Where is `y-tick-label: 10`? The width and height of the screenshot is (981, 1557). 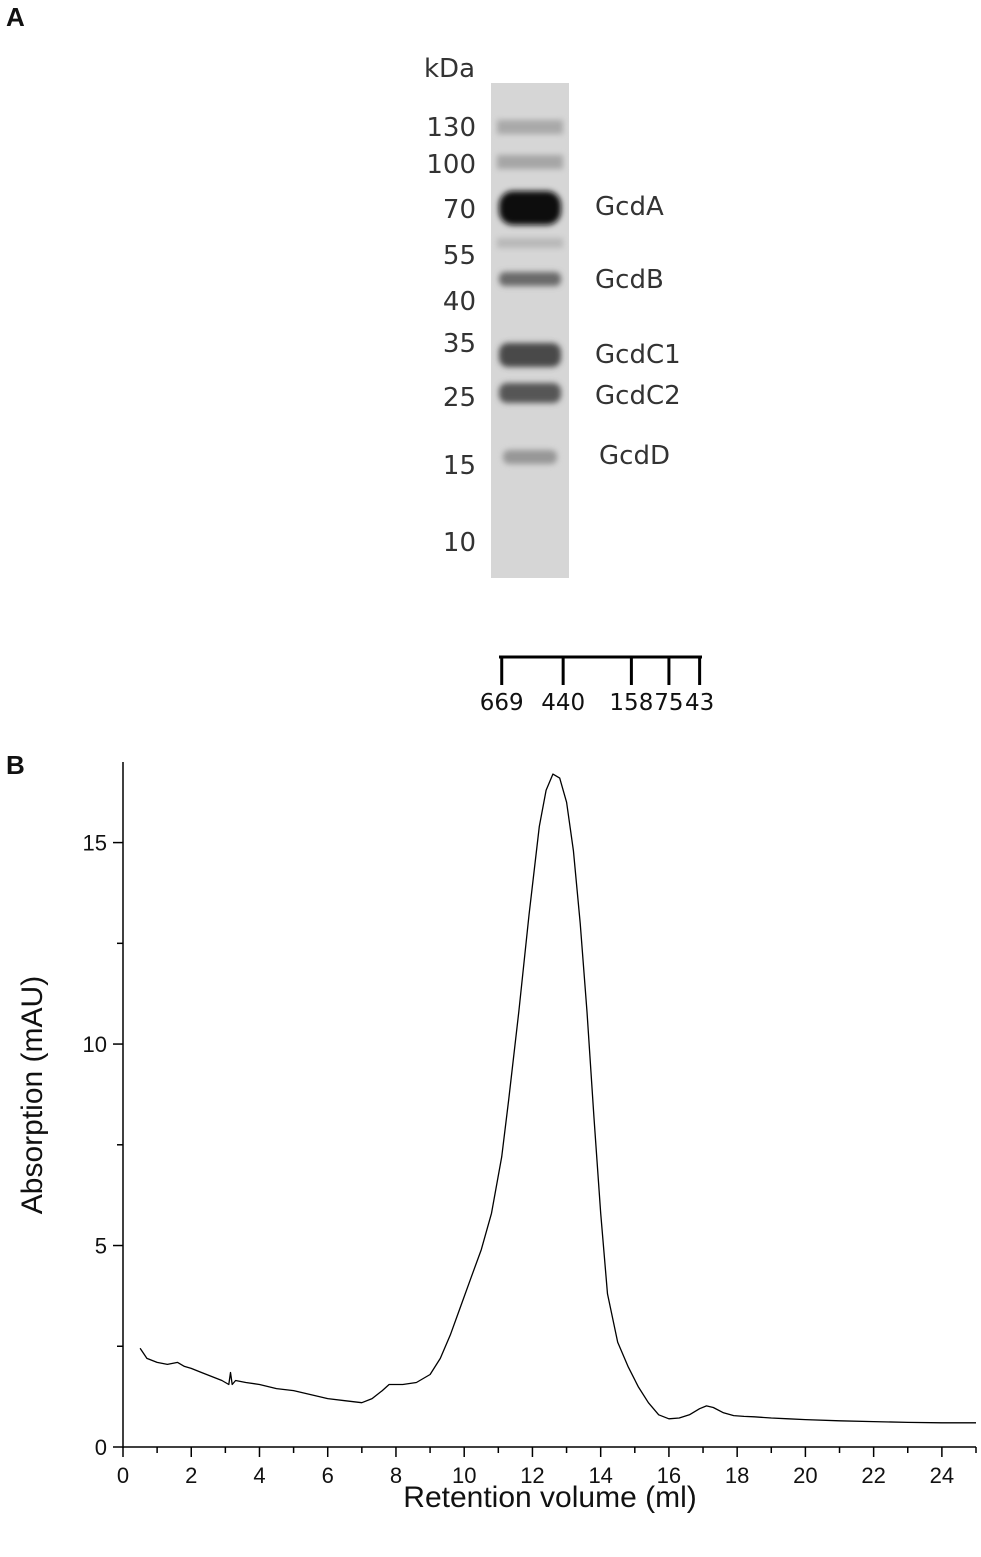
y-tick-label: 10 is located at coordinates (95, 1044).